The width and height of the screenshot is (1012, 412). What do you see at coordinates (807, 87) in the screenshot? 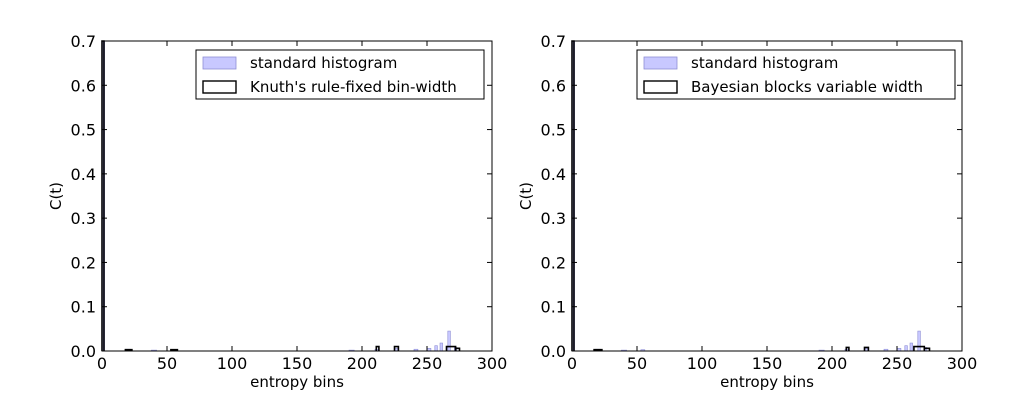
I see `legend-label: Bayesian blocks variable width` at bounding box center [807, 87].